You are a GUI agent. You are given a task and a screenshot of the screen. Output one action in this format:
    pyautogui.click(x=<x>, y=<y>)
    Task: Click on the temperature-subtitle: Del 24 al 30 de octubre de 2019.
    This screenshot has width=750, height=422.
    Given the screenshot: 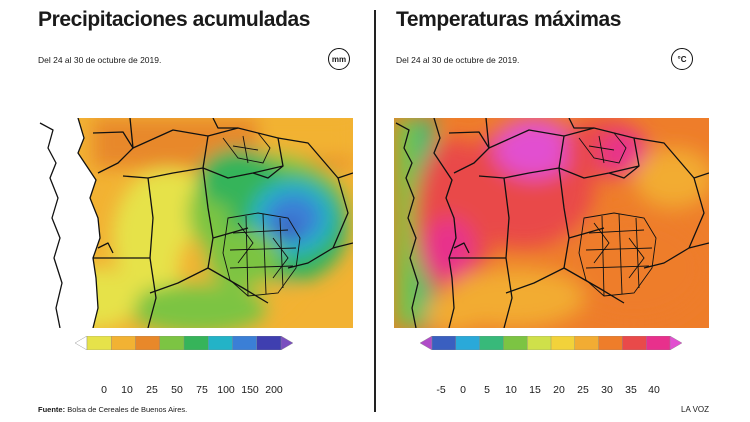 What is the action you would take?
    pyautogui.click(x=458, y=60)
    